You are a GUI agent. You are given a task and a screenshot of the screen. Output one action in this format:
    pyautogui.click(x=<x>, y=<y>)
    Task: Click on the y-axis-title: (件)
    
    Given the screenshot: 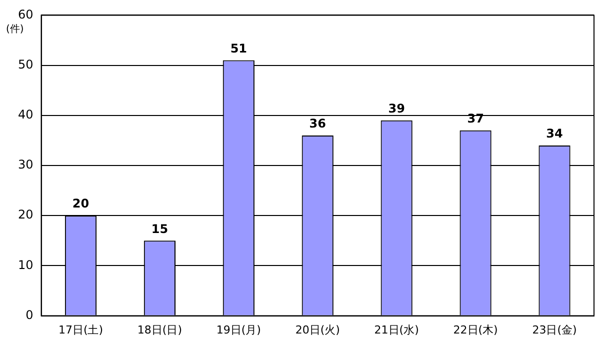 What is the action you would take?
    pyautogui.click(x=15, y=29)
    